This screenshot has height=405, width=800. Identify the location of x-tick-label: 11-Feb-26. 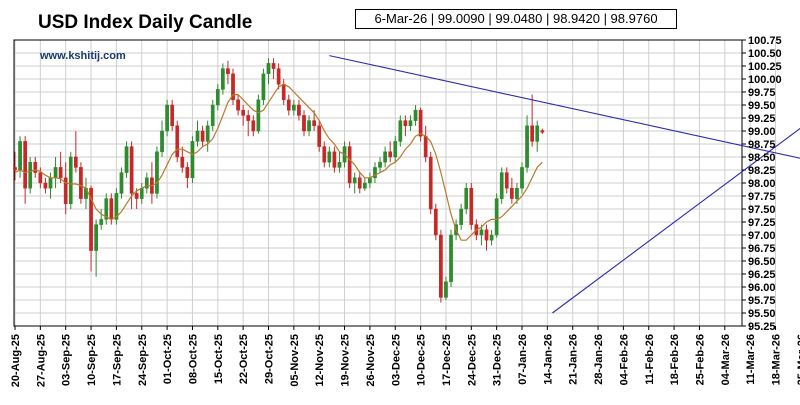
(650, 359).